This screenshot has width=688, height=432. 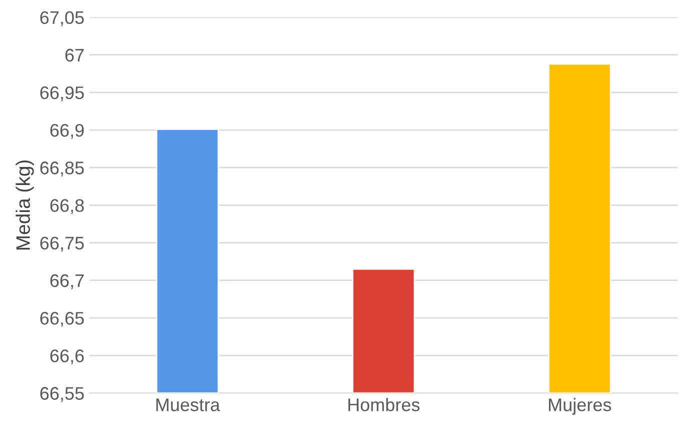 I want to click on y-tick-label: 66,95, so click(x=62, y=94).